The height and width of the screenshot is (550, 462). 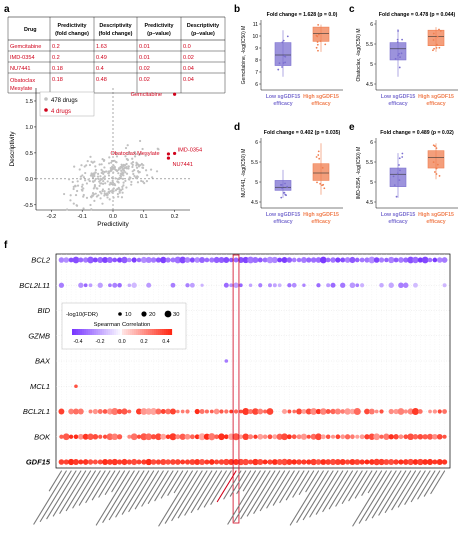 What do you see at coordinates (176, 315) in the screenshot?
I see `size-legend-label: 30` at bounding box center [176, 315].